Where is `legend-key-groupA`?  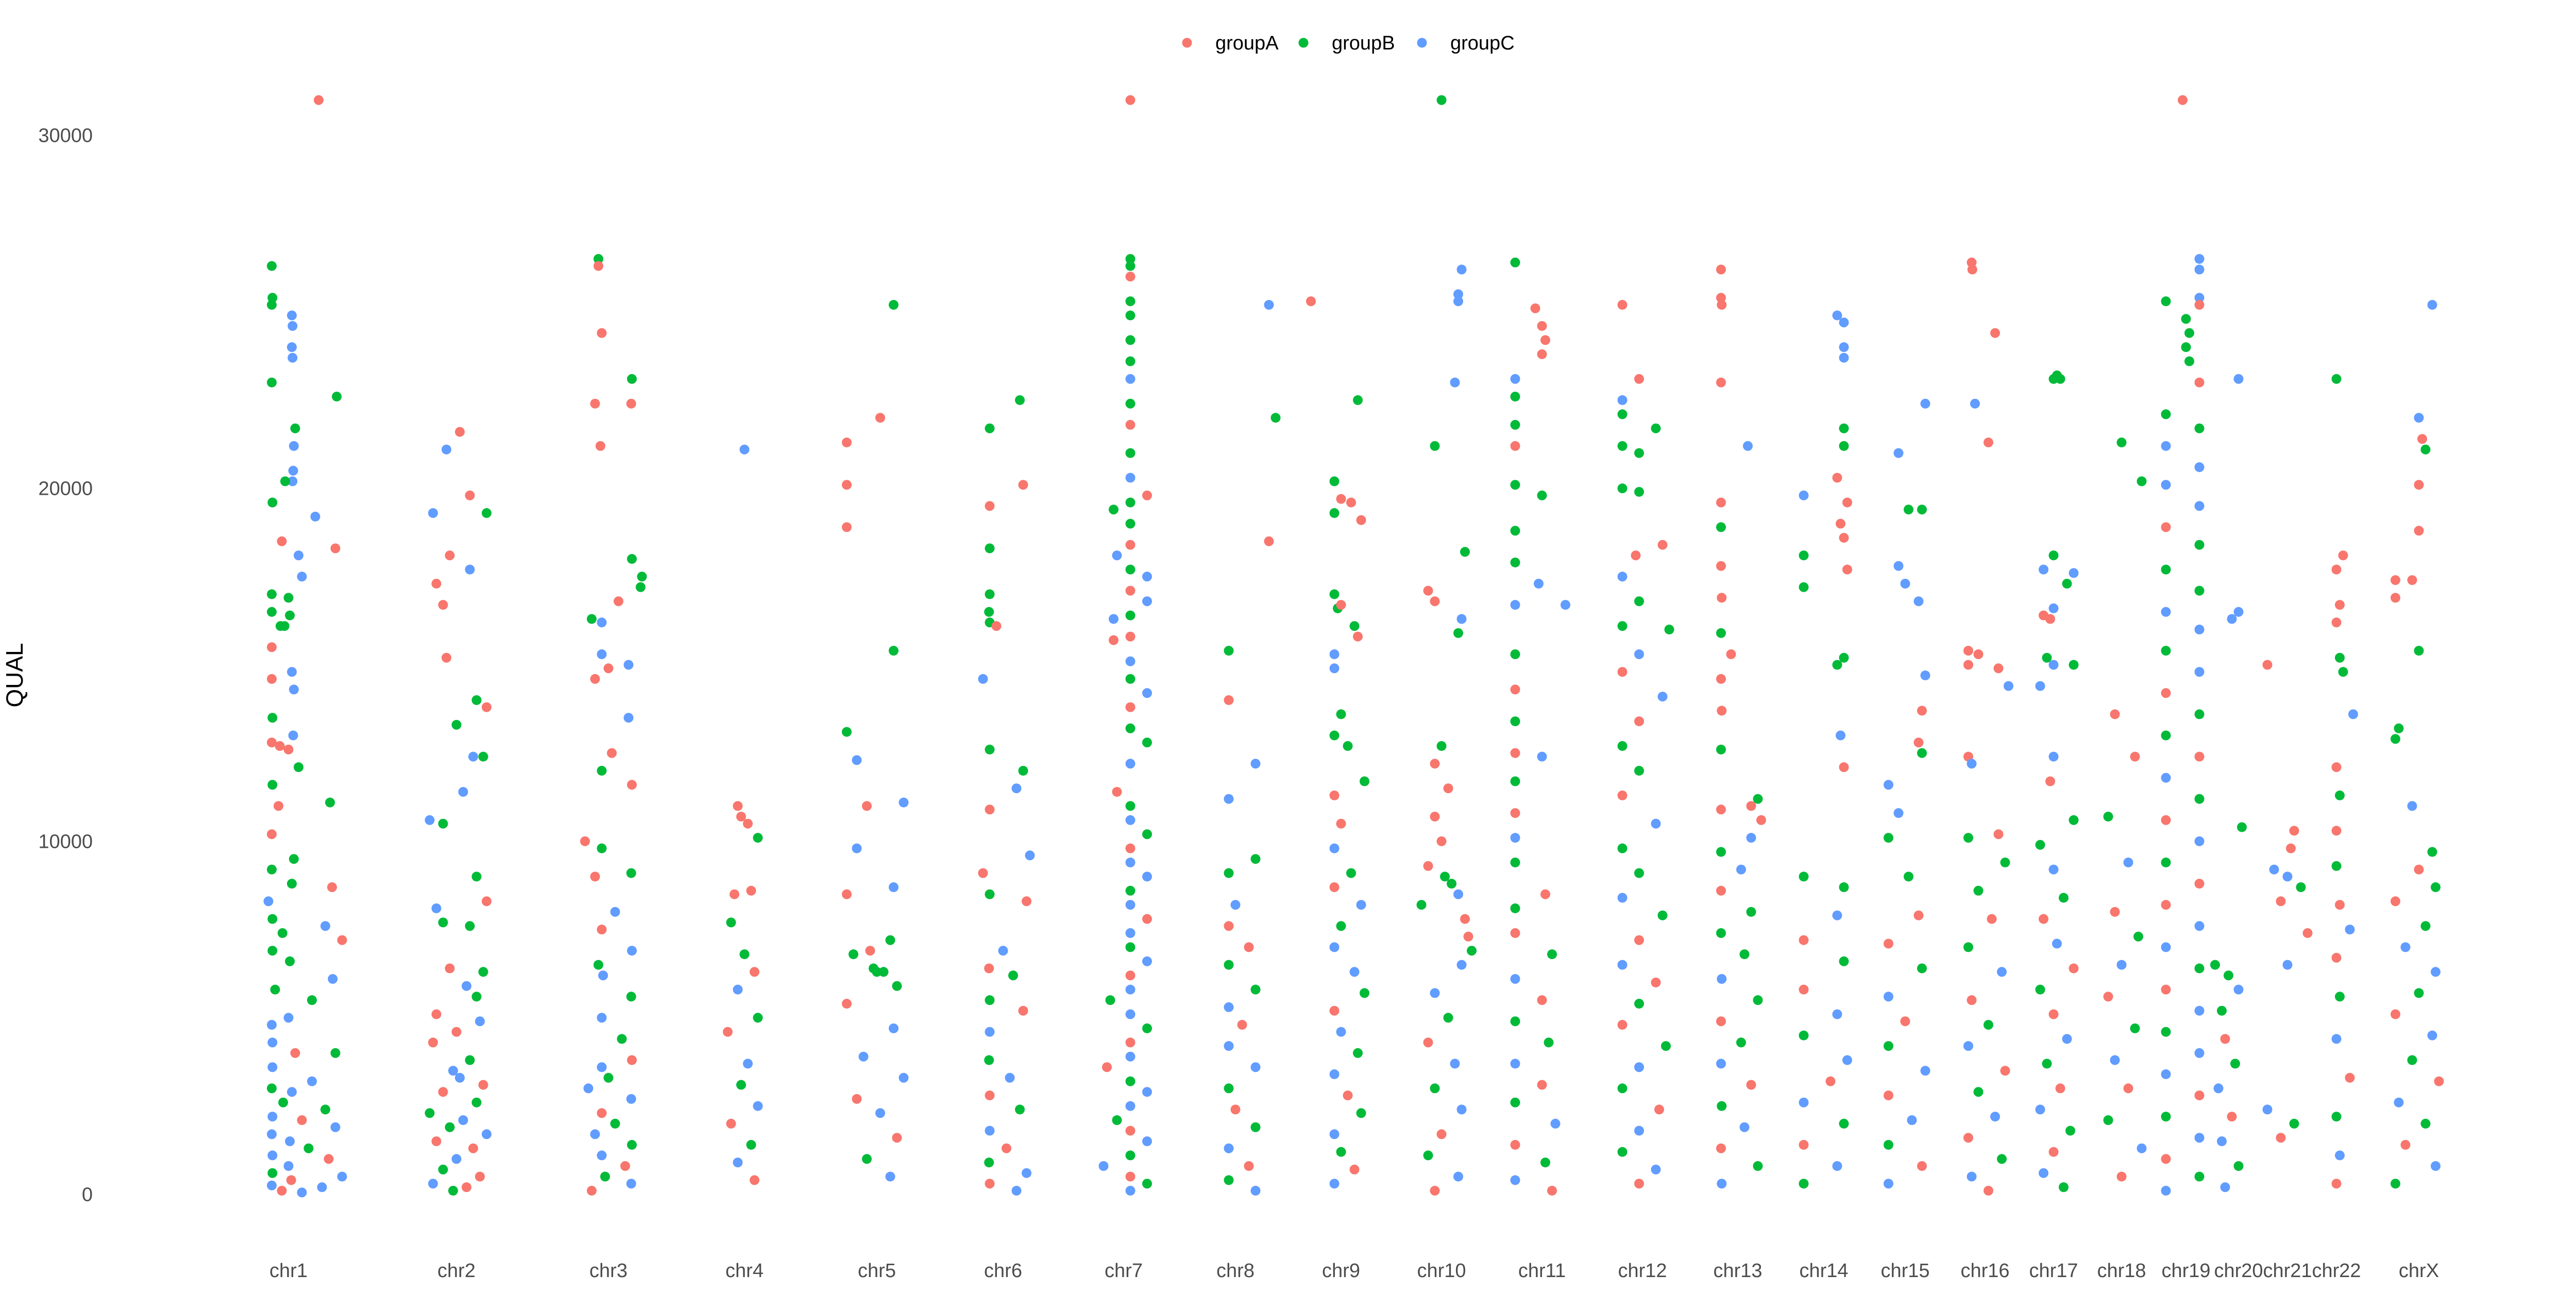
legend-key-groupA is located at coordinates (1187, 43).